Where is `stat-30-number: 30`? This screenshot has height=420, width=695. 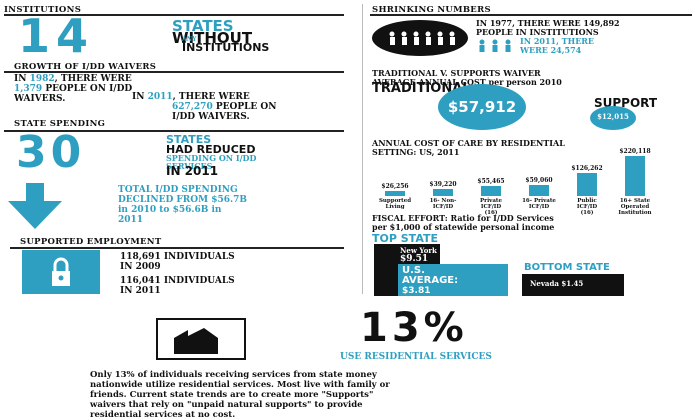
stat-30-number: 30 is located at coordinates (51, 152).